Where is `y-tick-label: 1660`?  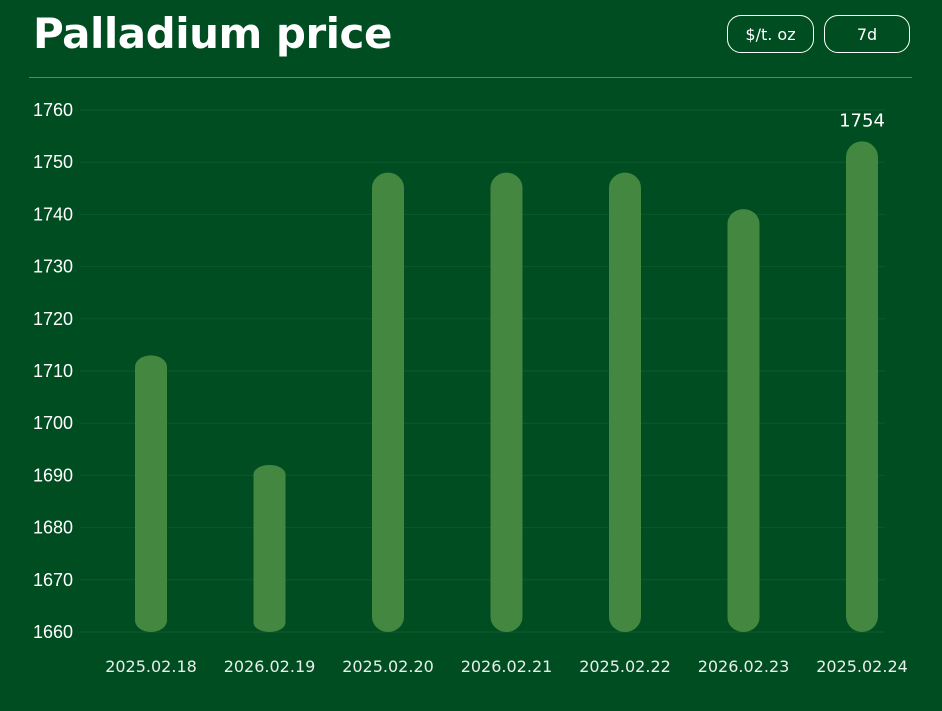
y-tick-label: 1660 is located at coordinates (53, 632).